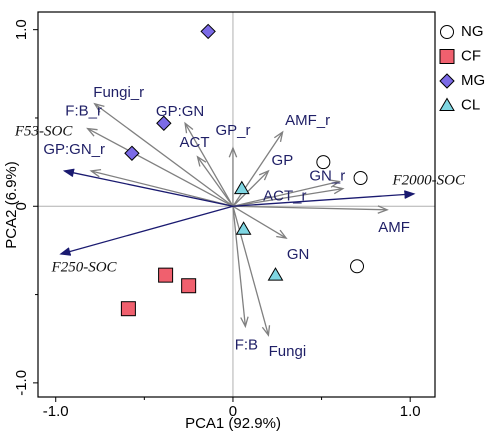 This screenshot has height=435, width=500. Describe the element at coordinates (233, 423) in the screenshot. I see `x-axis-label: PCA1 (92.9%)` at that location.